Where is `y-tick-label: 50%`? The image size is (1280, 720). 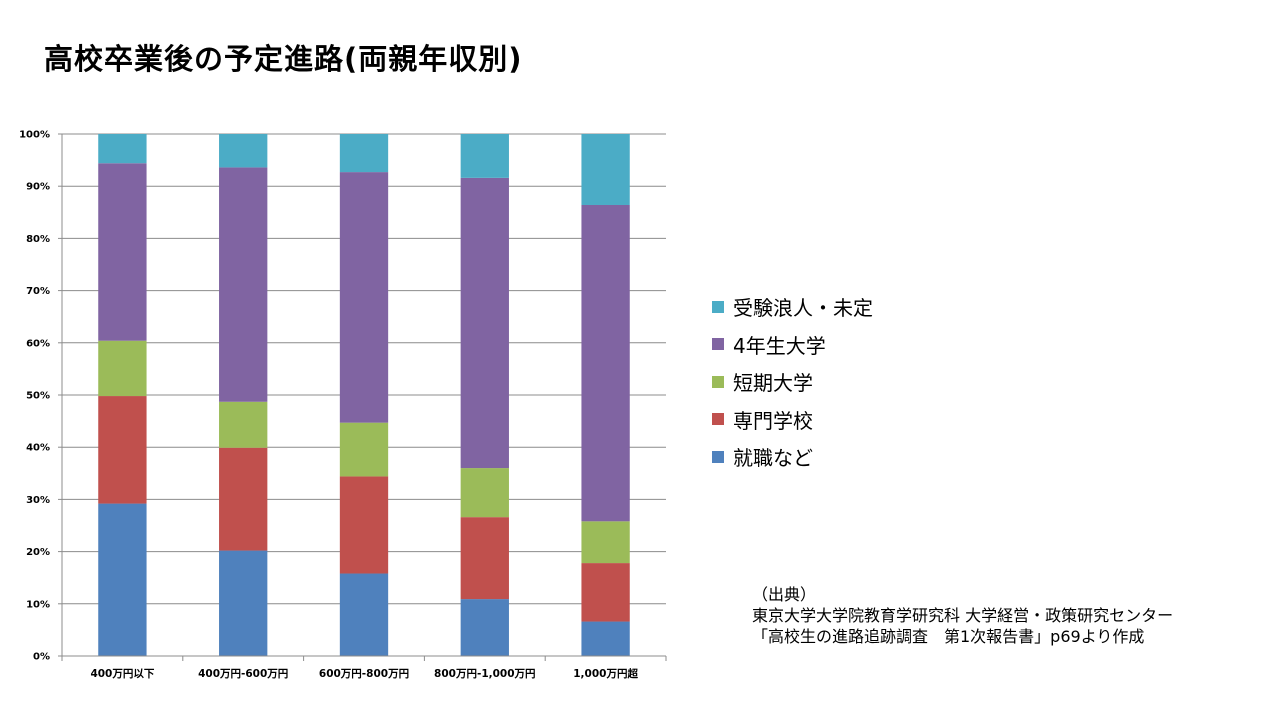
y-tick-label: 50% is located at coordinates (38, 396).